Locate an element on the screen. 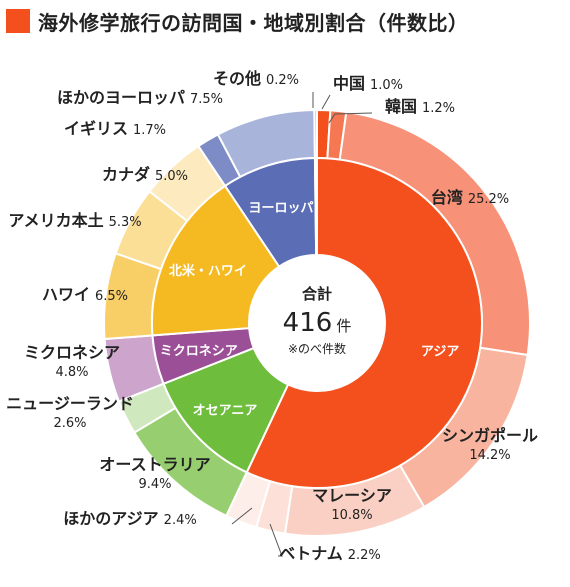 The image size is (570, 587). slice-label: ベトナム 2.2% is located at coordinates (330, 553).